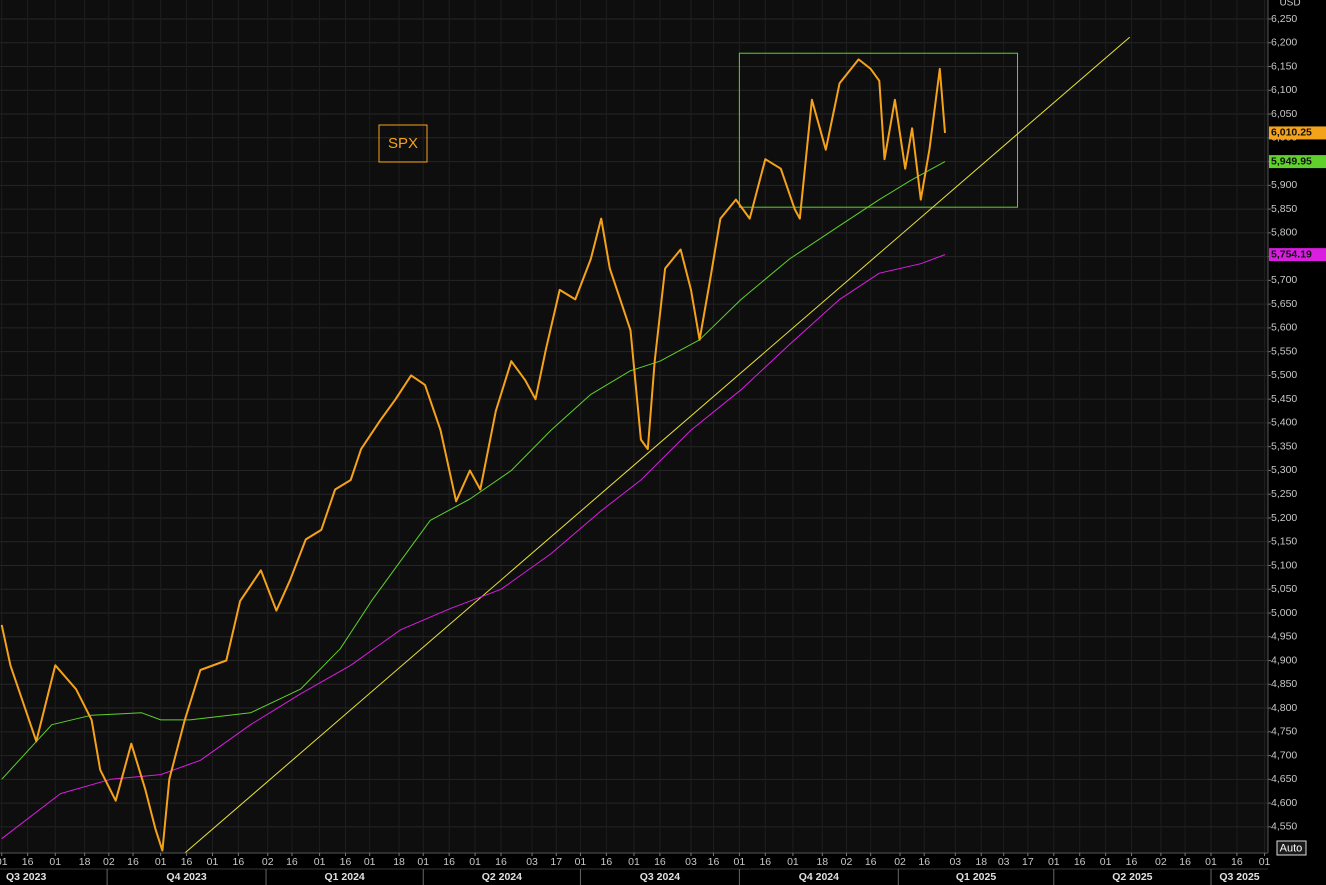  I want to click on quarter-label: Q3 2023, so click(26, 877).